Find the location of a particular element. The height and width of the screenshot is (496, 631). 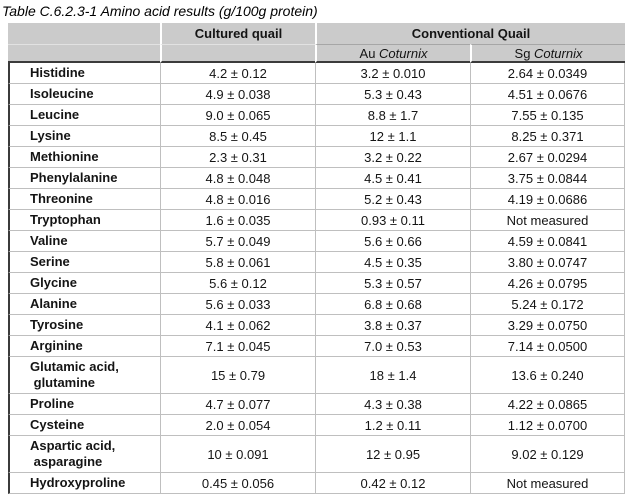

au-coturnix-value-cell: 7.0 ± 0.53 is located at coordinates (392, 346).